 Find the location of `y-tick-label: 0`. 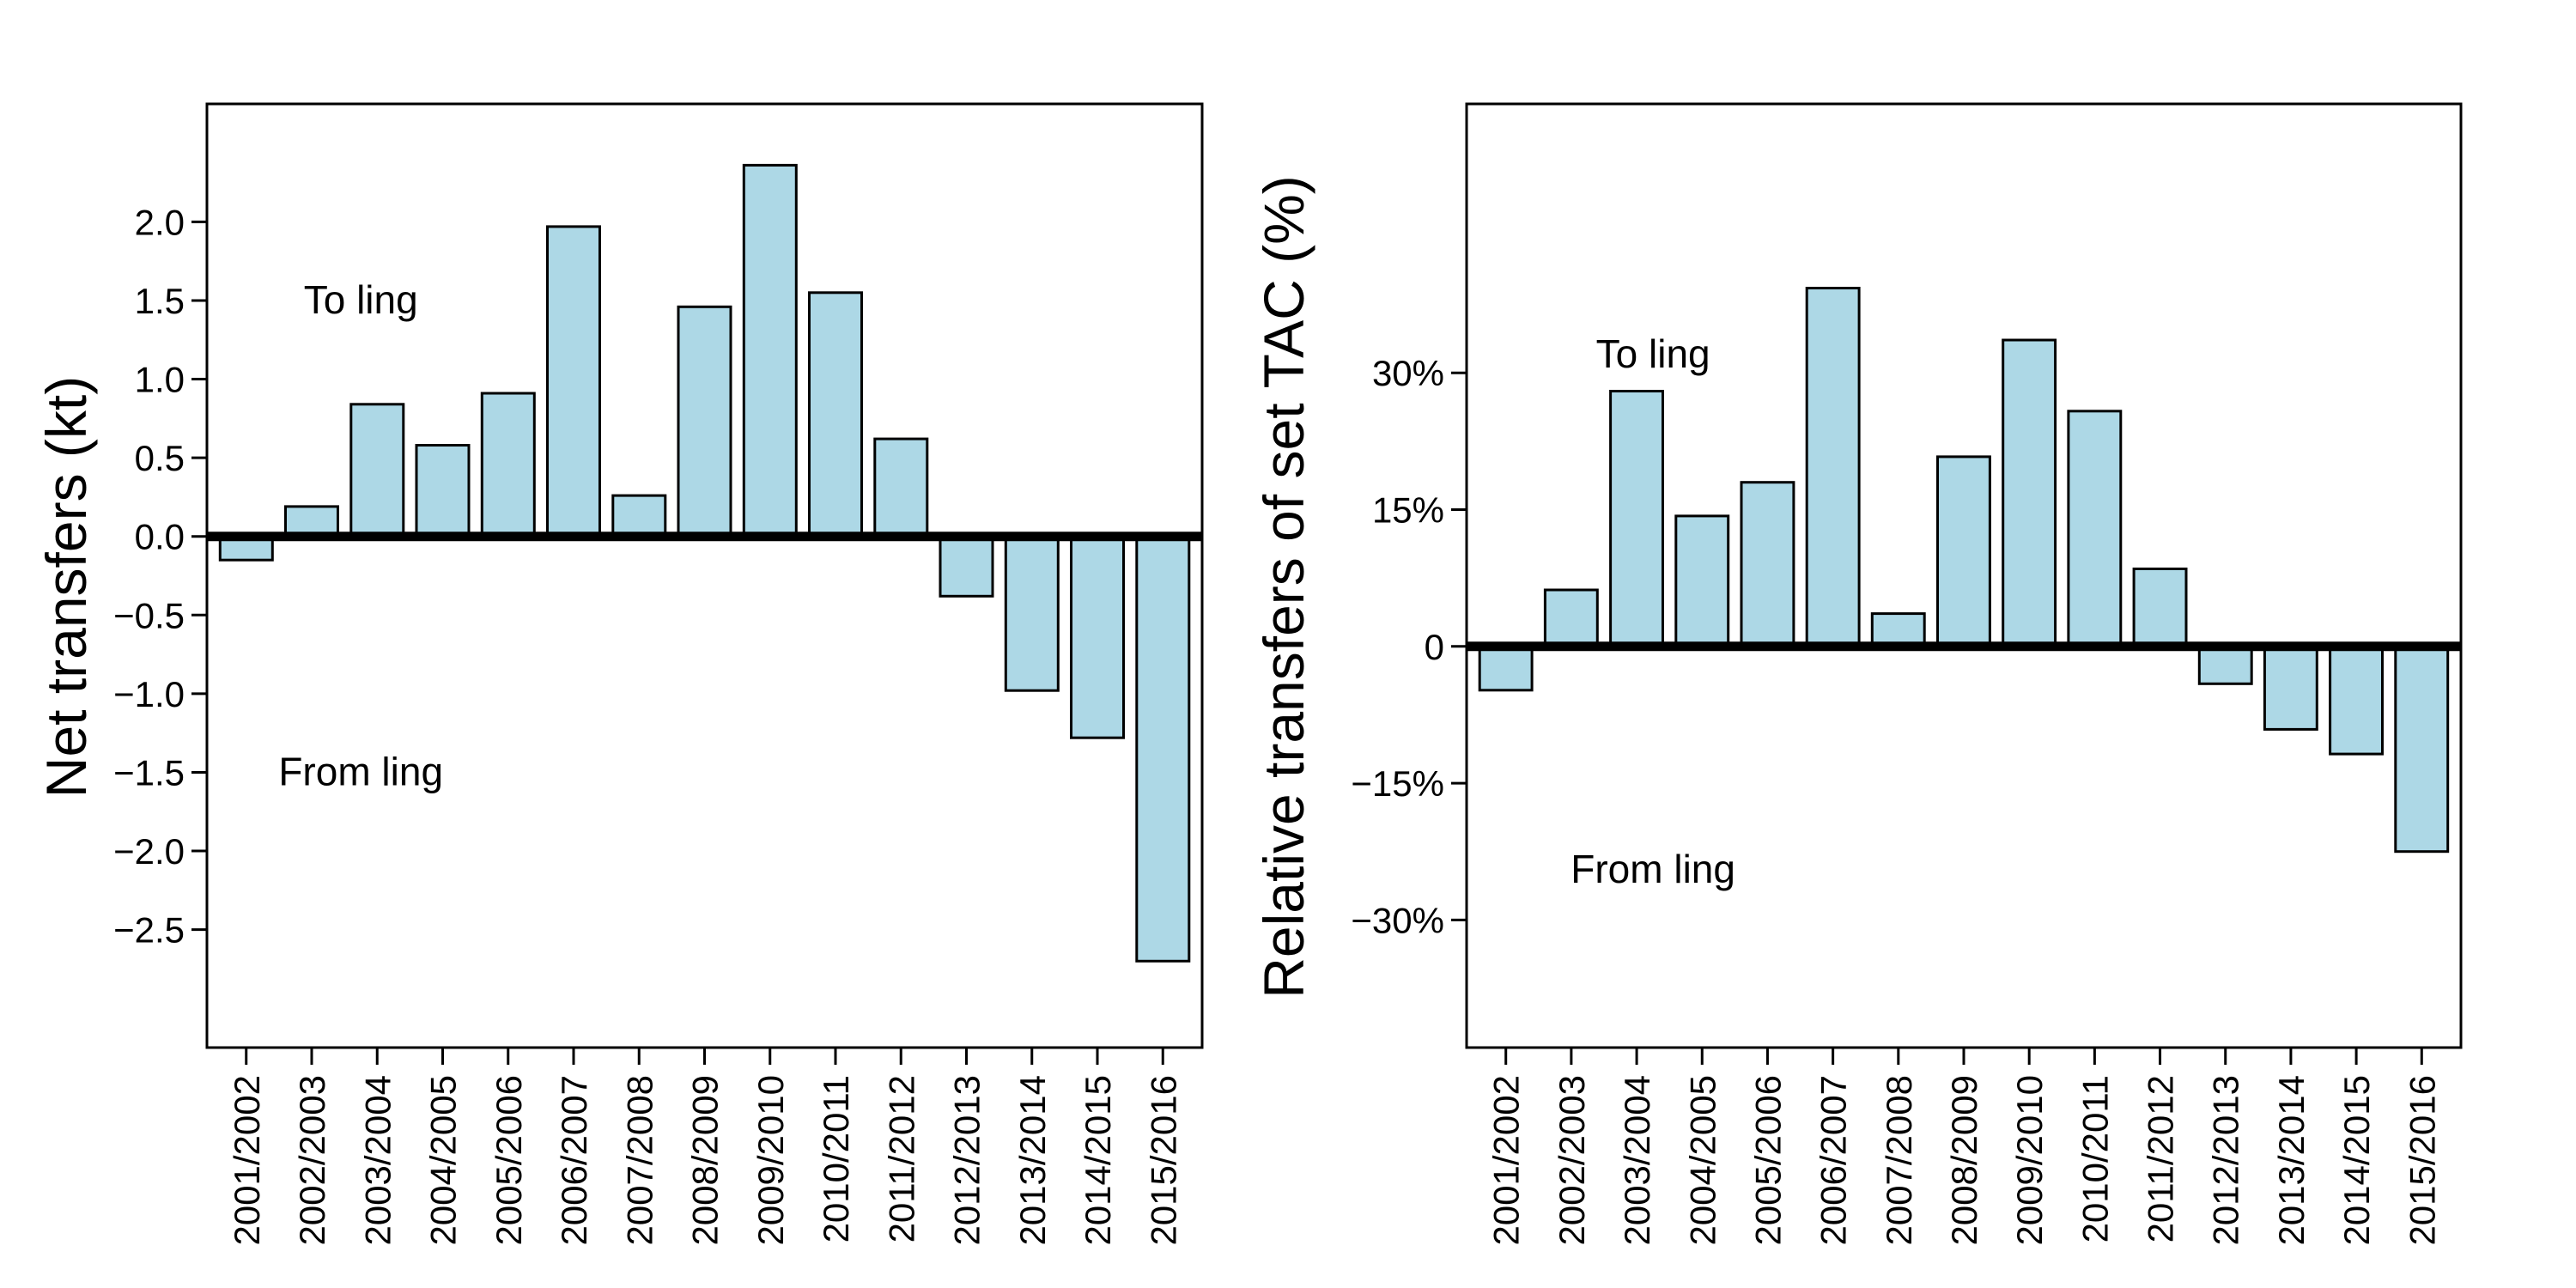

y-tick-label: 0 is located at coordinates (1434, 647).